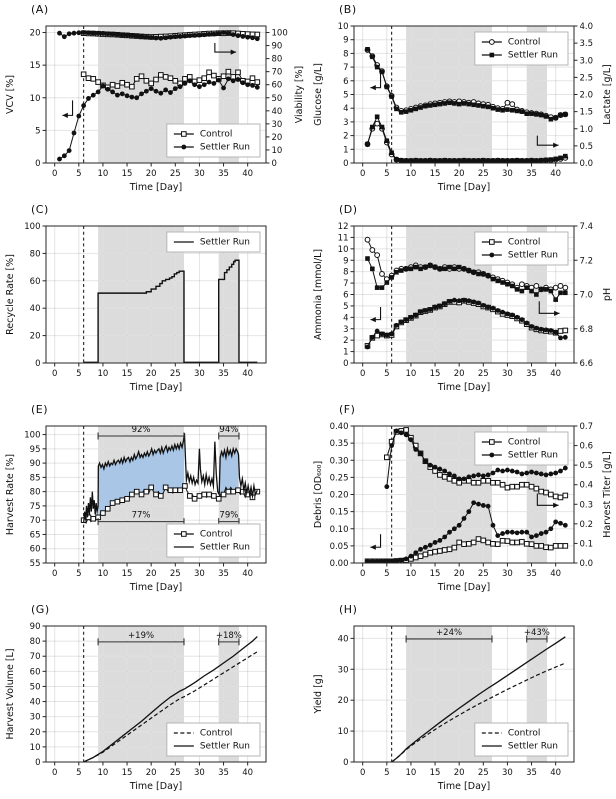  What do you see at coordinates (40, 409) in the screenshot?
I see `panel-E-tag: (E)` at bounding box center [40, 409].